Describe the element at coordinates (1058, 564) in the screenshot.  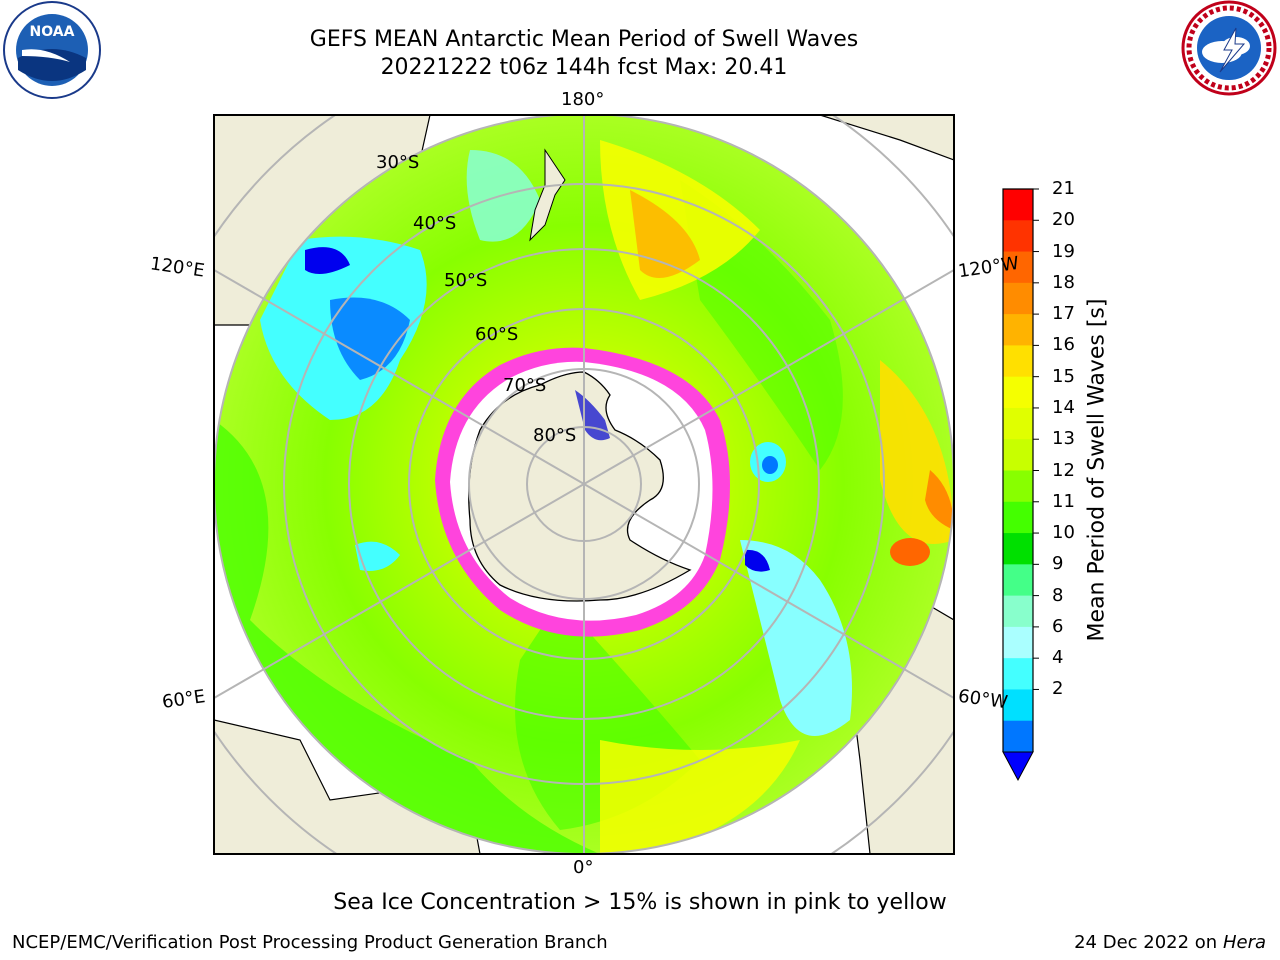
I see `colorbar-tick-label: 9` at that location.